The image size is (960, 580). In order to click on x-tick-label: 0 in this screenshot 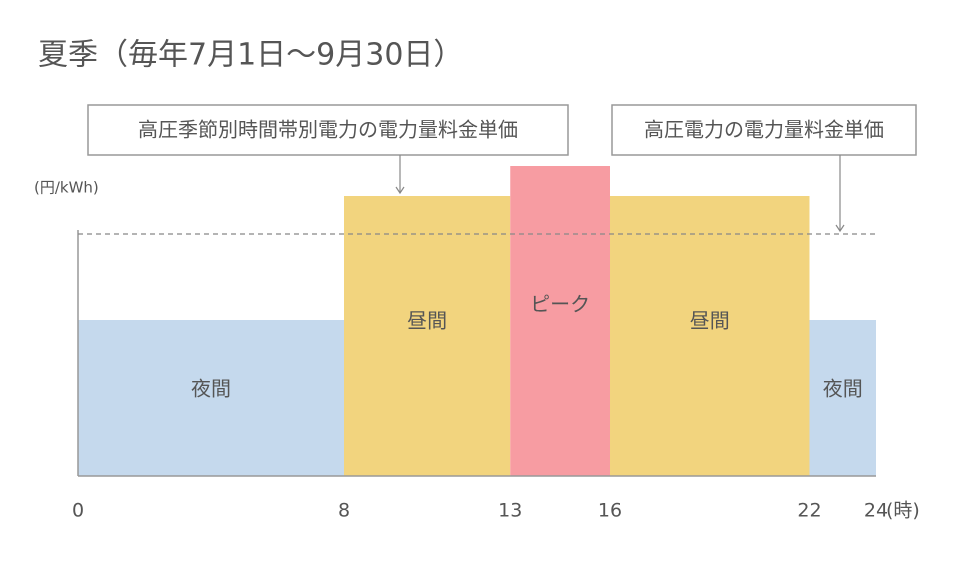, I will do `click(78, 511)`.